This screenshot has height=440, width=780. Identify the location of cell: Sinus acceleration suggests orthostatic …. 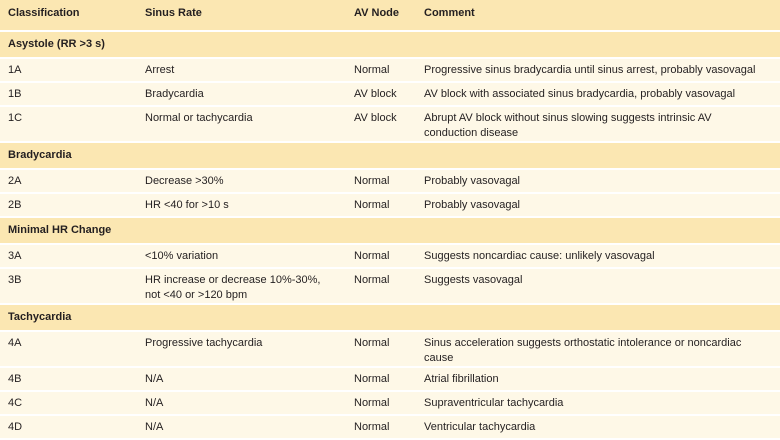
(602, 349).